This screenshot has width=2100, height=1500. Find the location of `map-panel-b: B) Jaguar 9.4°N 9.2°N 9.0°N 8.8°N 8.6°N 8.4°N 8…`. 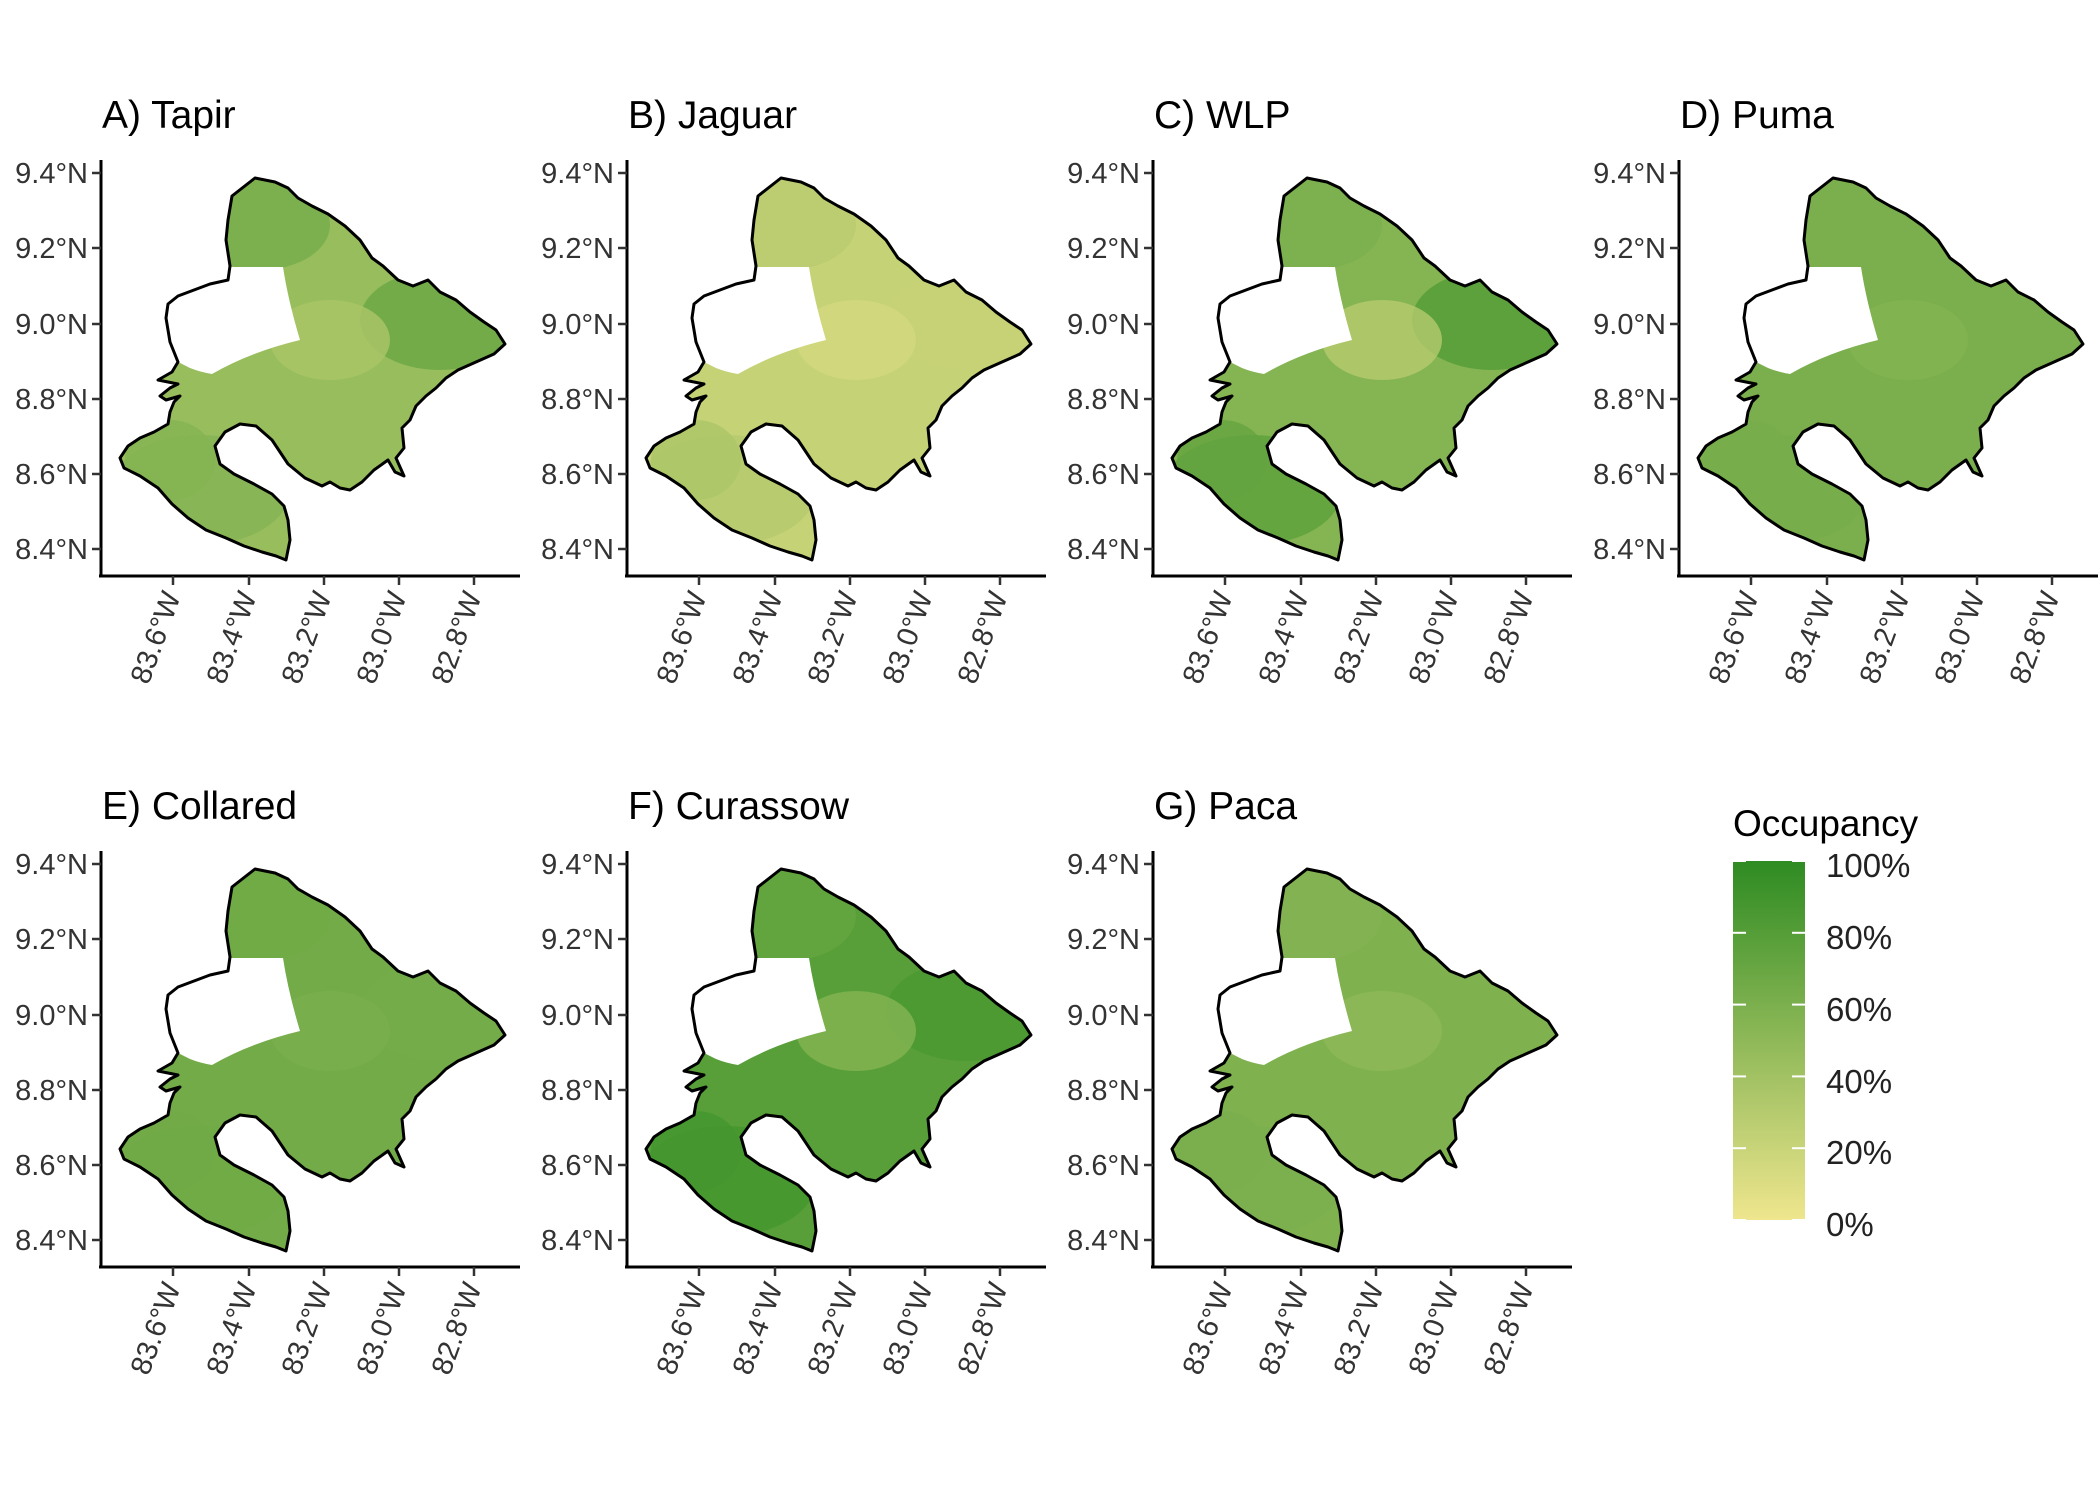

map-panel-b: B) Jaguar 9.4°N 9.2°N 9.0°N 8.8°N 8.6°N 8.4°N 8… is located at coordinates (793, 391).